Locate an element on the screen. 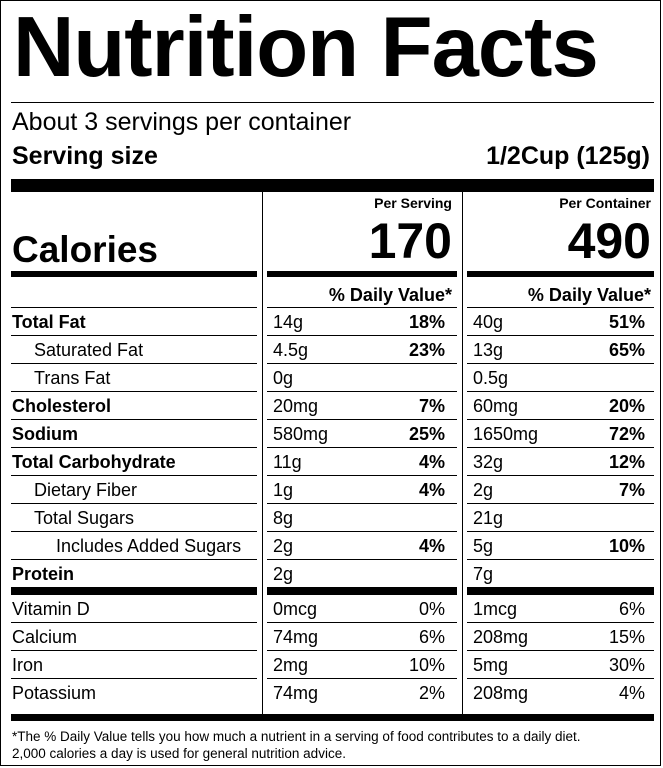 The image size is (663, 768). thick-divider is located at coordinates (332, 185).